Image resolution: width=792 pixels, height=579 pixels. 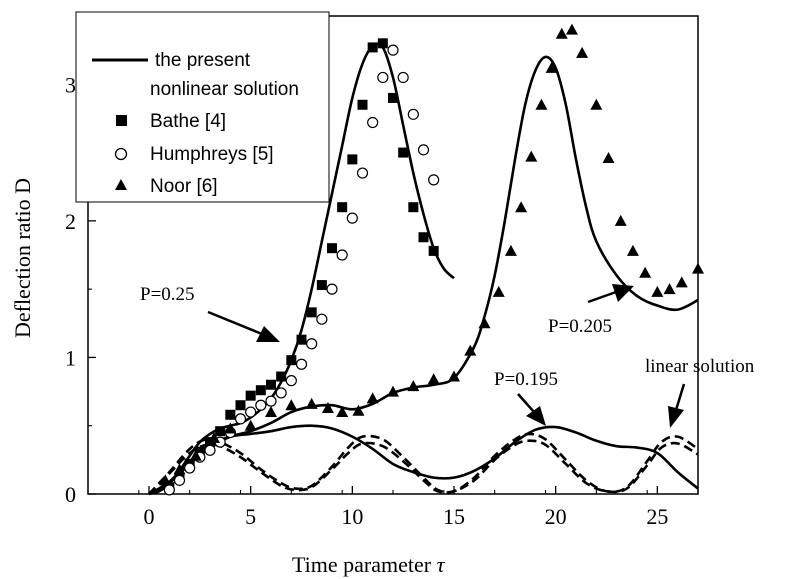 What do you see at coordinates (188, 121) in the screenshot?
I see `legend-label-bathe: Bathe [4]` at bounding box center [188, 121].